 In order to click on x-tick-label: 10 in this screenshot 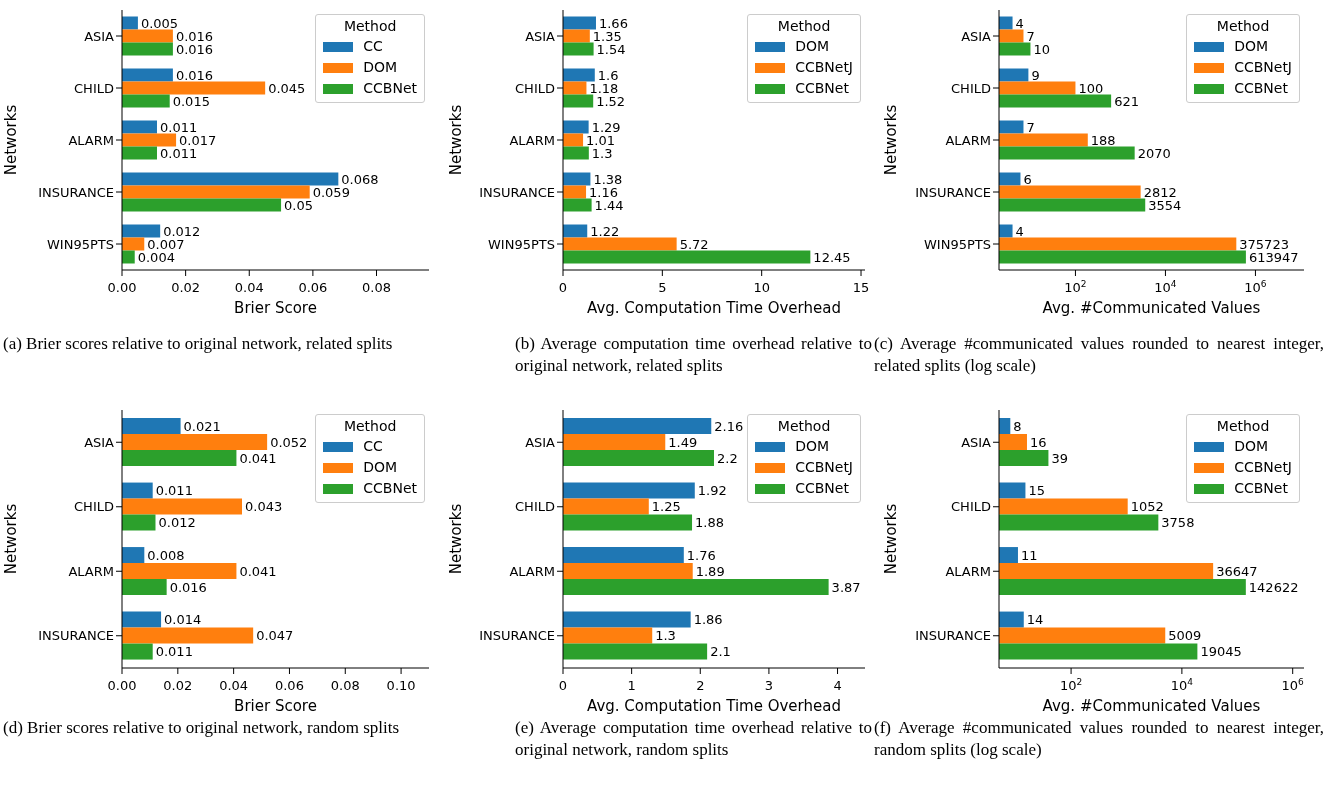, I will do `click(761, 287)`.